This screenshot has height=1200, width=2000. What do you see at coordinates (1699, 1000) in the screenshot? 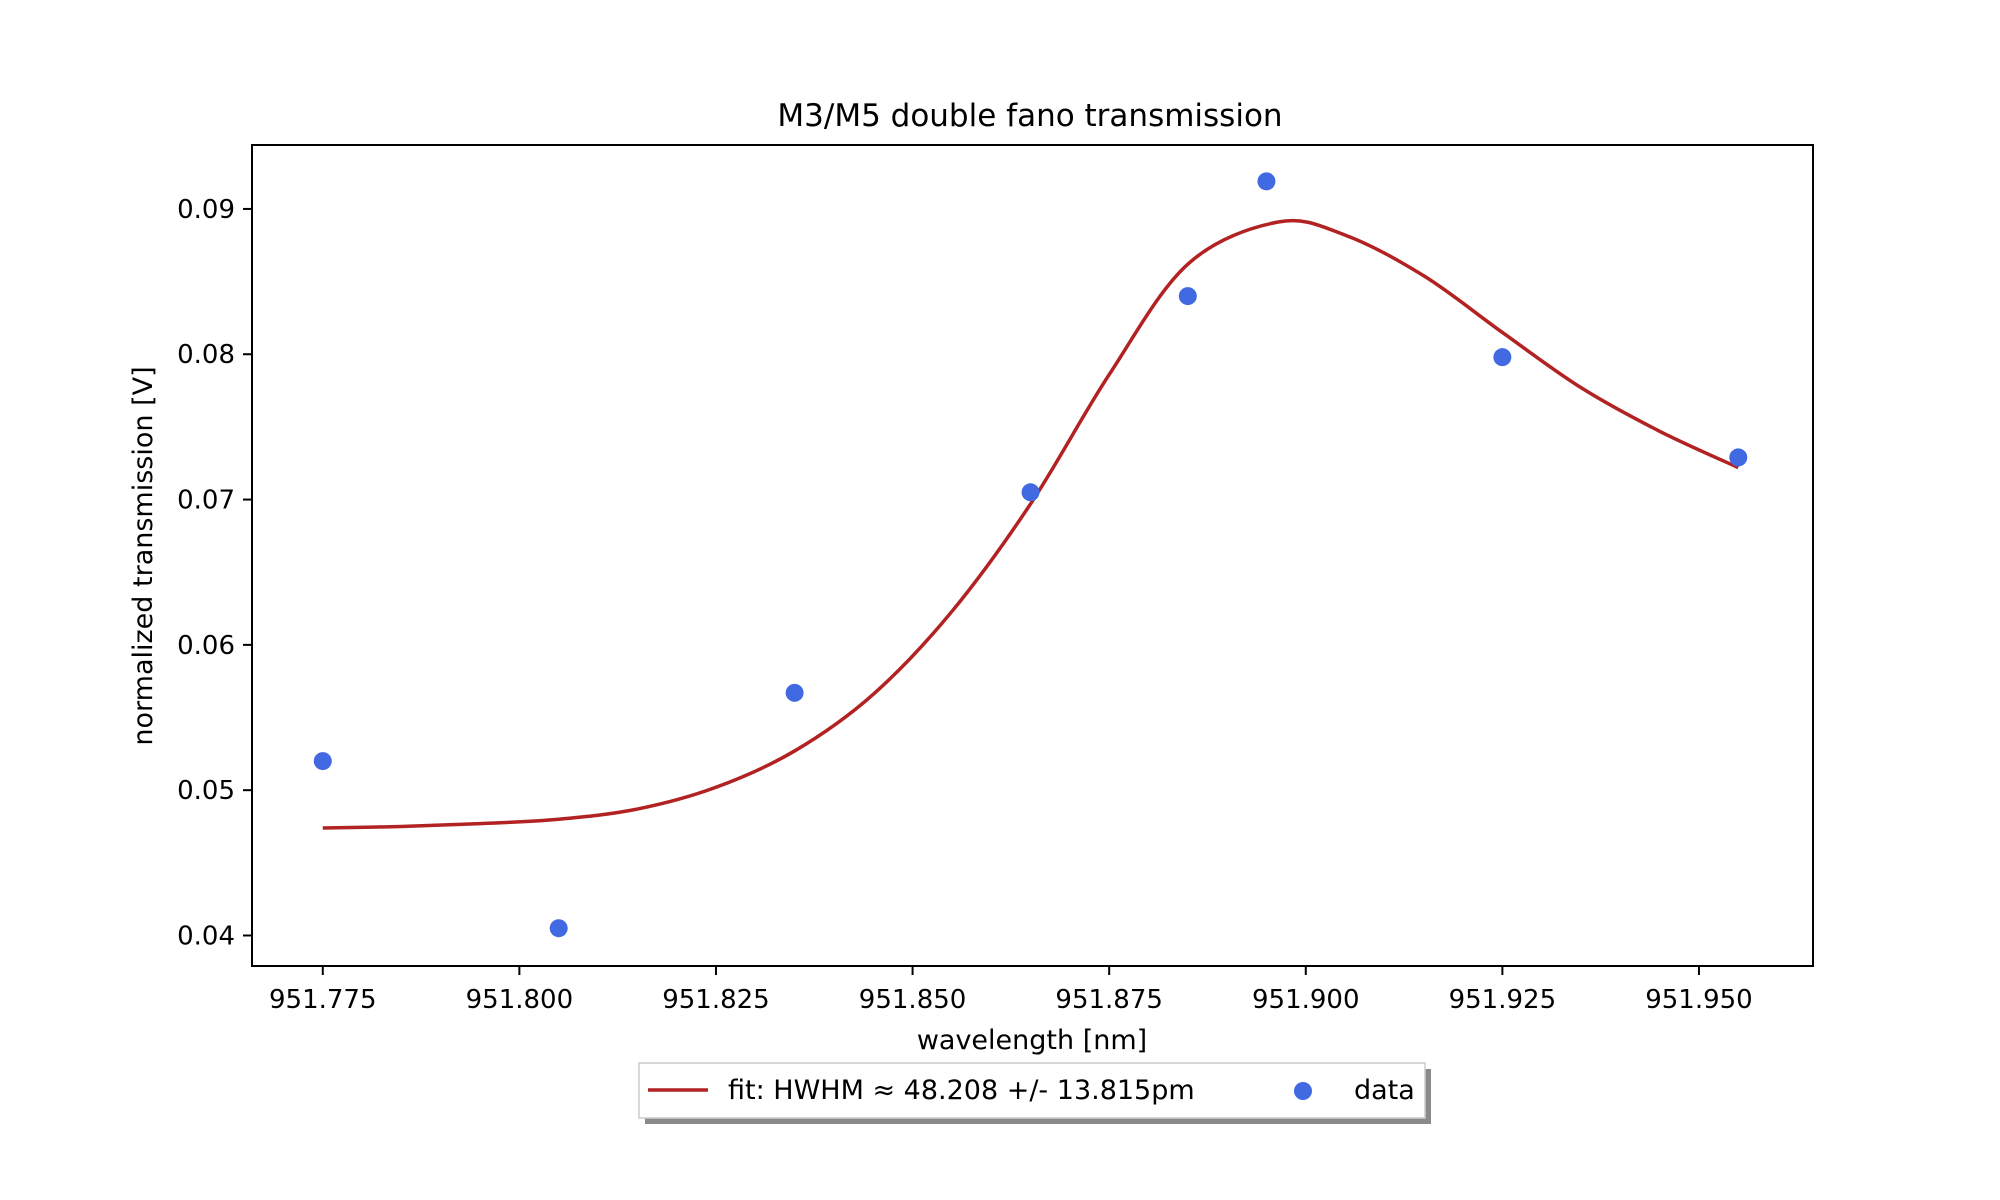
I see `x-tick-label: 951.950` at bounding box center [1699, 1000].